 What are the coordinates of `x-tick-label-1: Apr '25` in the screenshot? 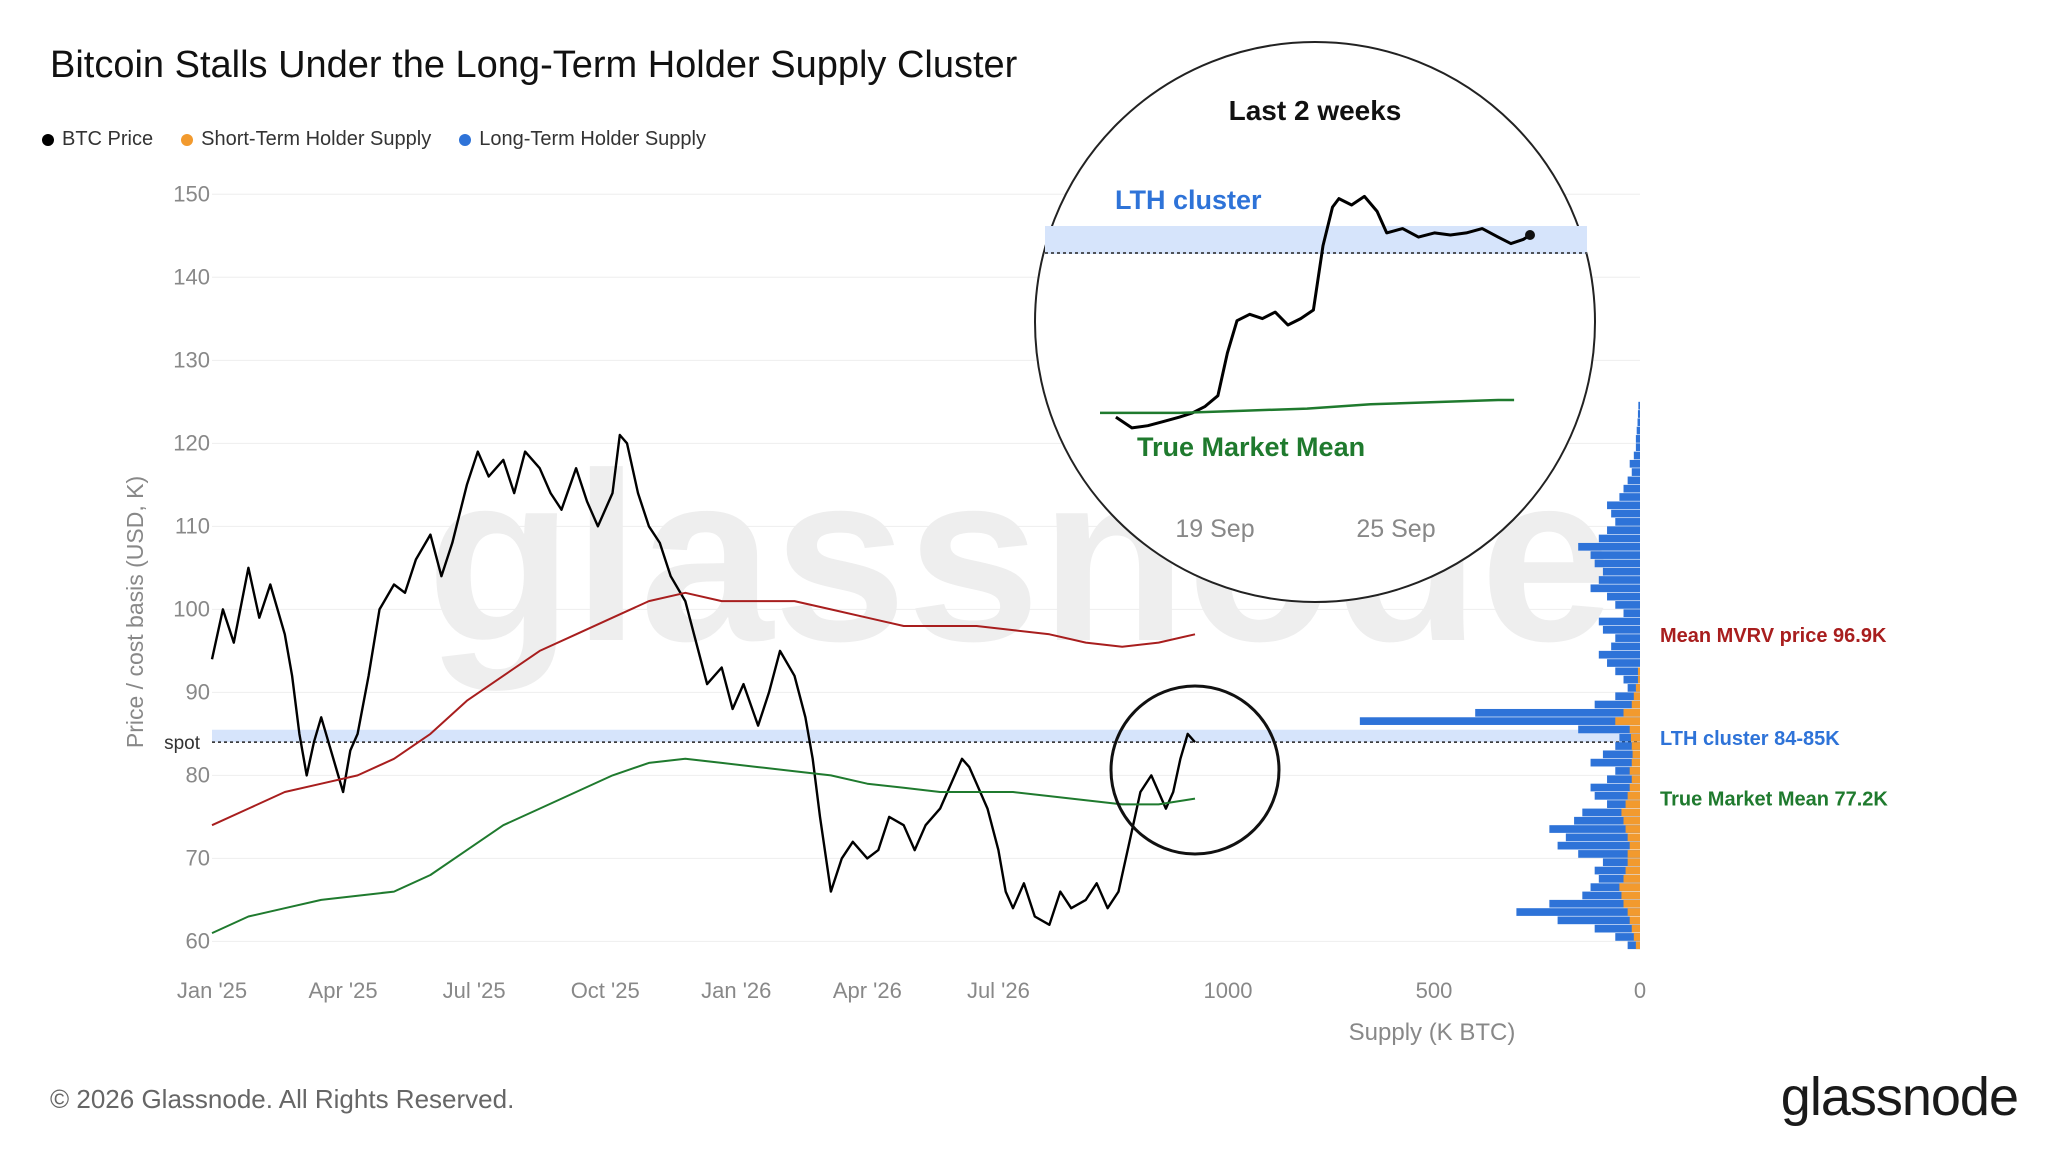 It's located at (343, 990).